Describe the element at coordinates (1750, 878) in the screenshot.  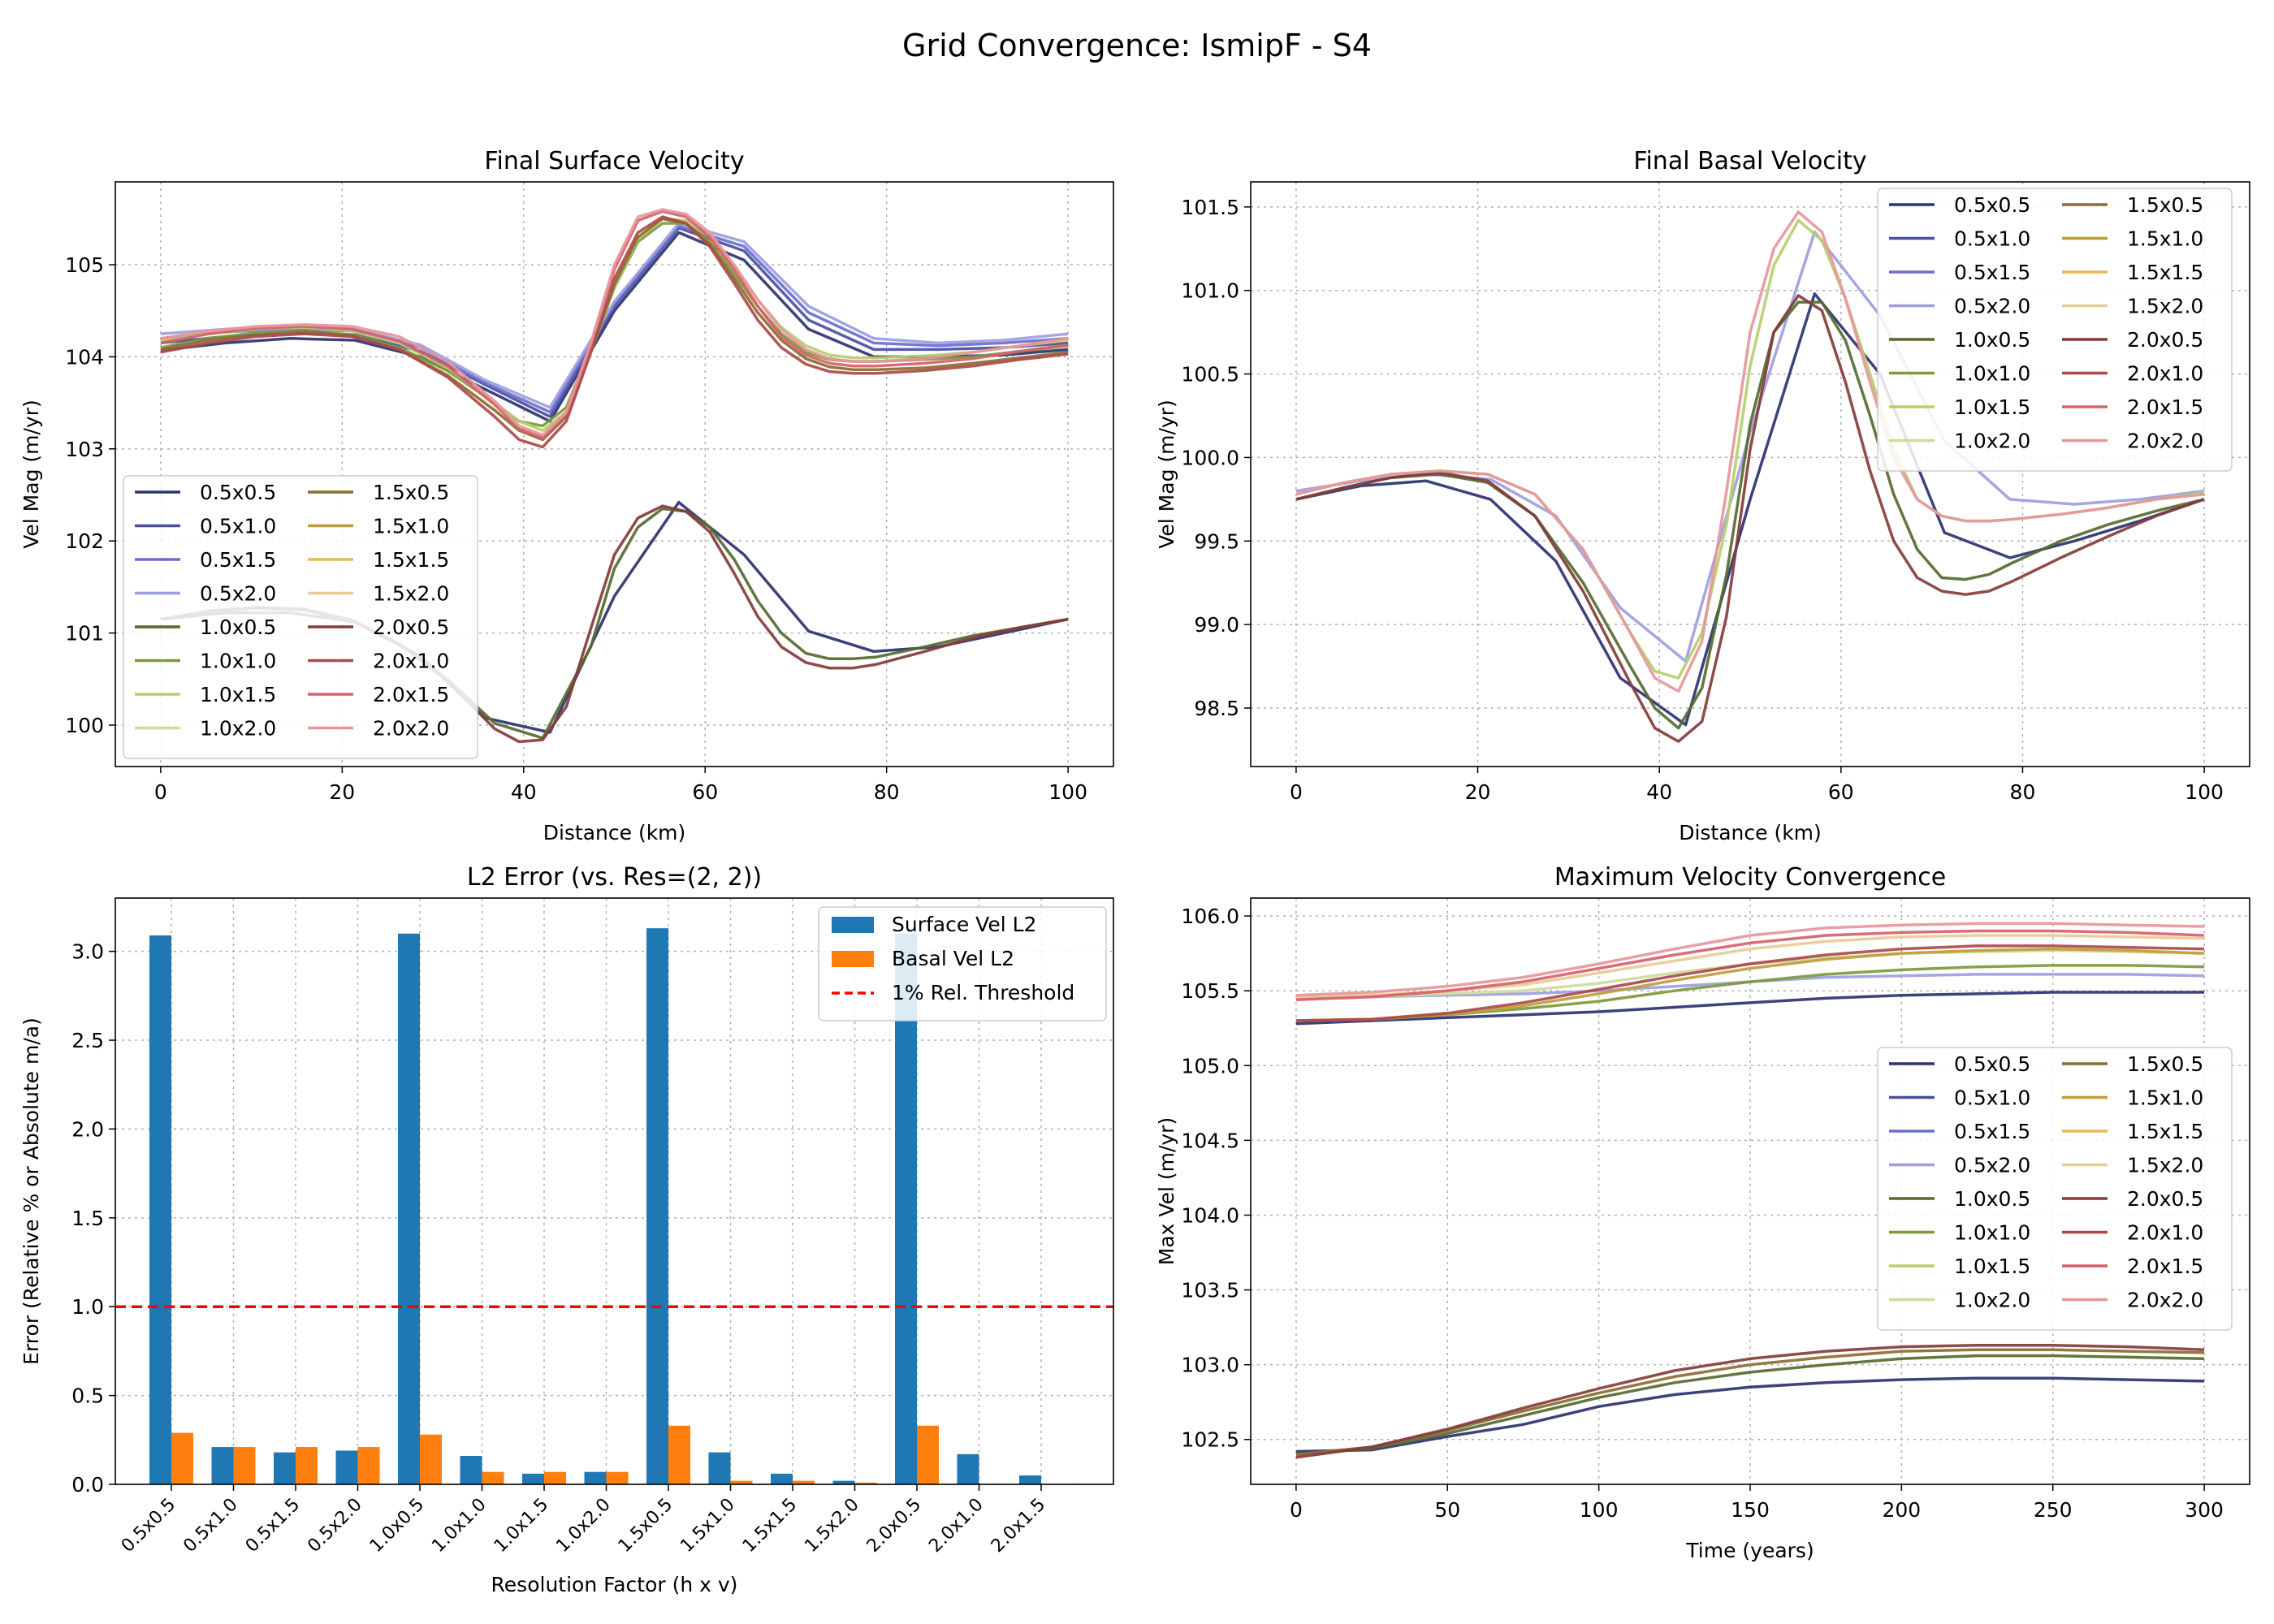
I see `chart-title: Maximum Velocity Convergence` at that location.